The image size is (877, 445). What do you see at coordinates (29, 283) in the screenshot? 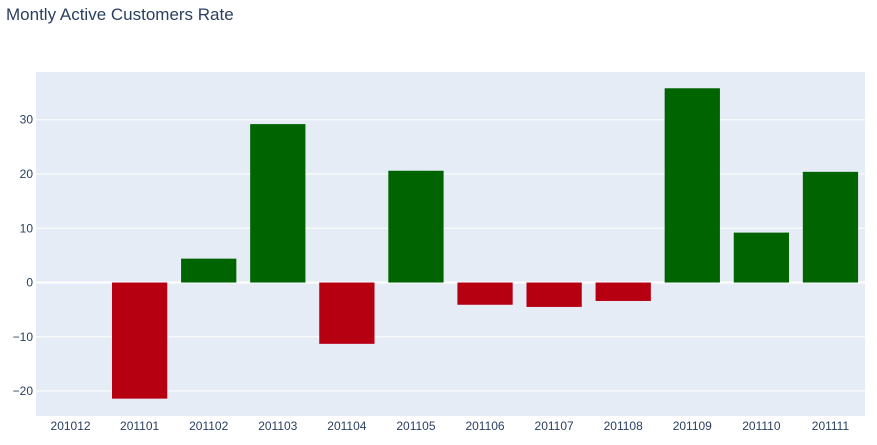
I see `y-tick-label: 0` at bounding box center [29, 283].